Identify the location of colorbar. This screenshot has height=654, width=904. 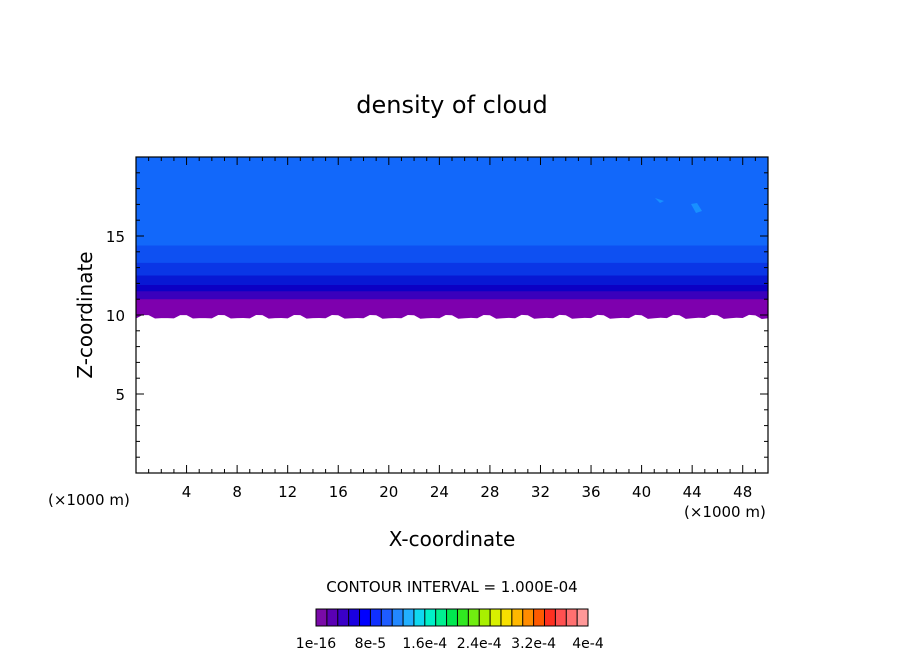
(452, 617).